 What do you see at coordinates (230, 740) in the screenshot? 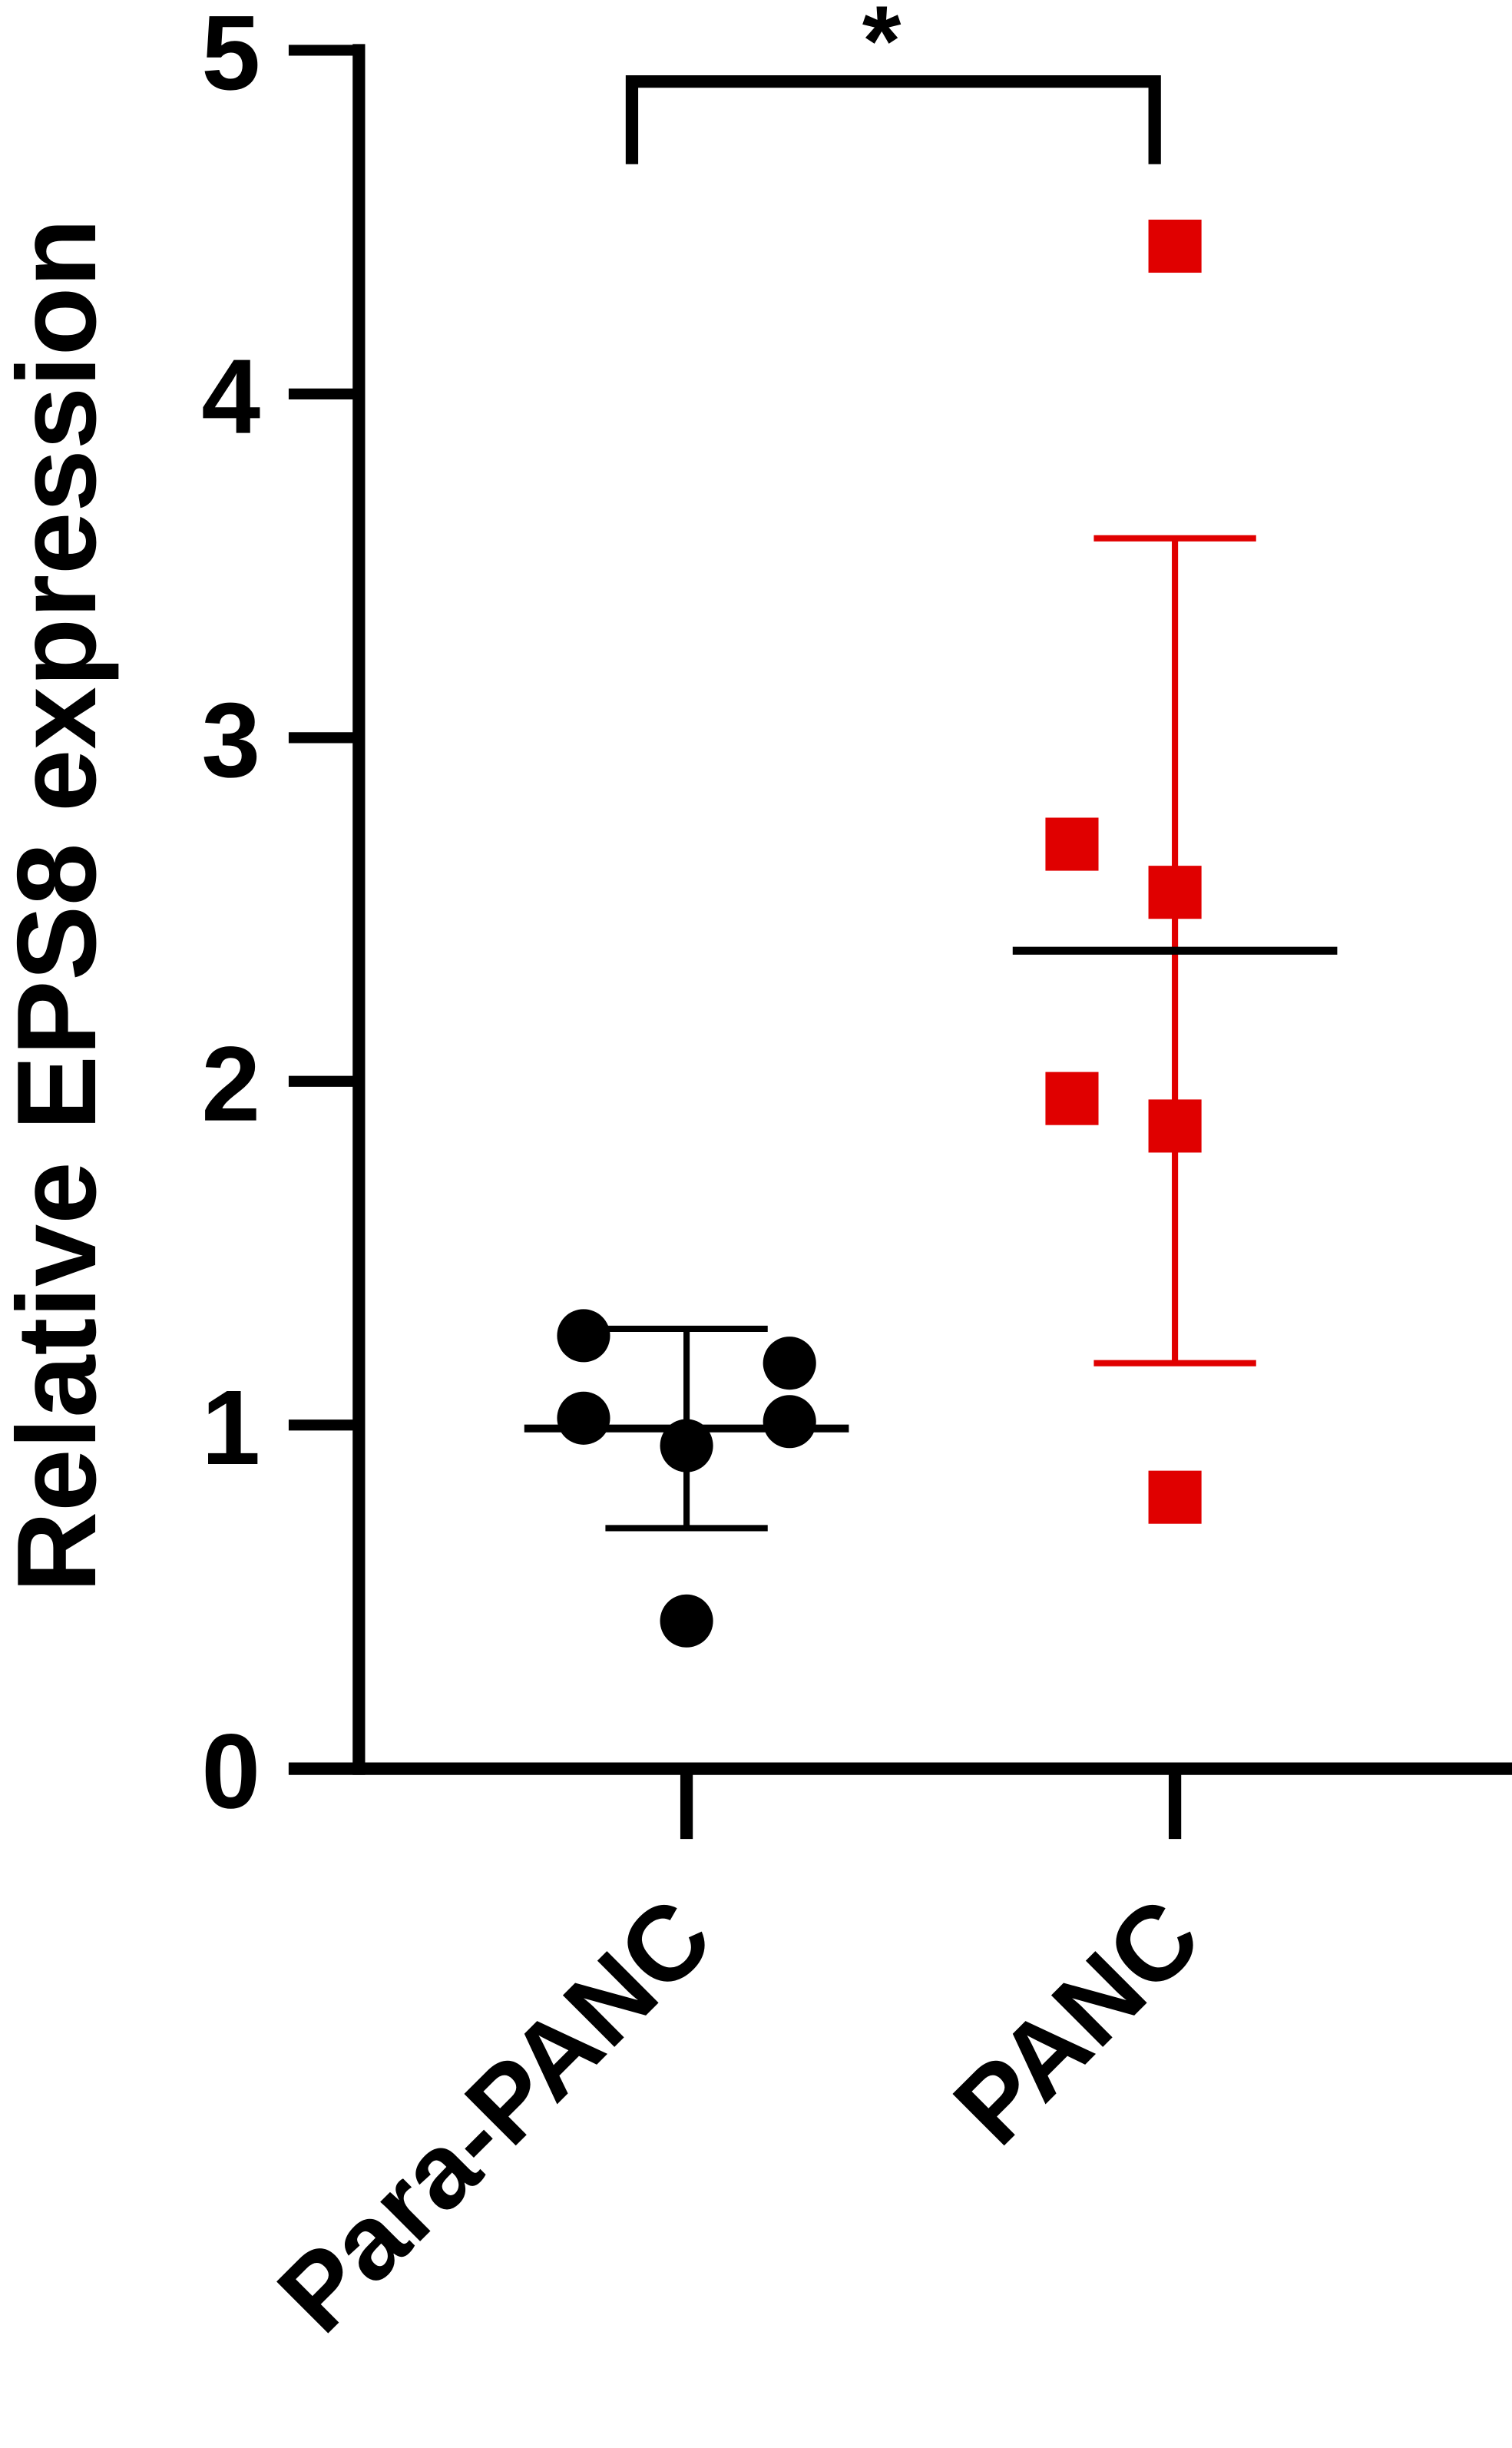
I see `y-tick-label: 3` at bounding box center [230, 740].